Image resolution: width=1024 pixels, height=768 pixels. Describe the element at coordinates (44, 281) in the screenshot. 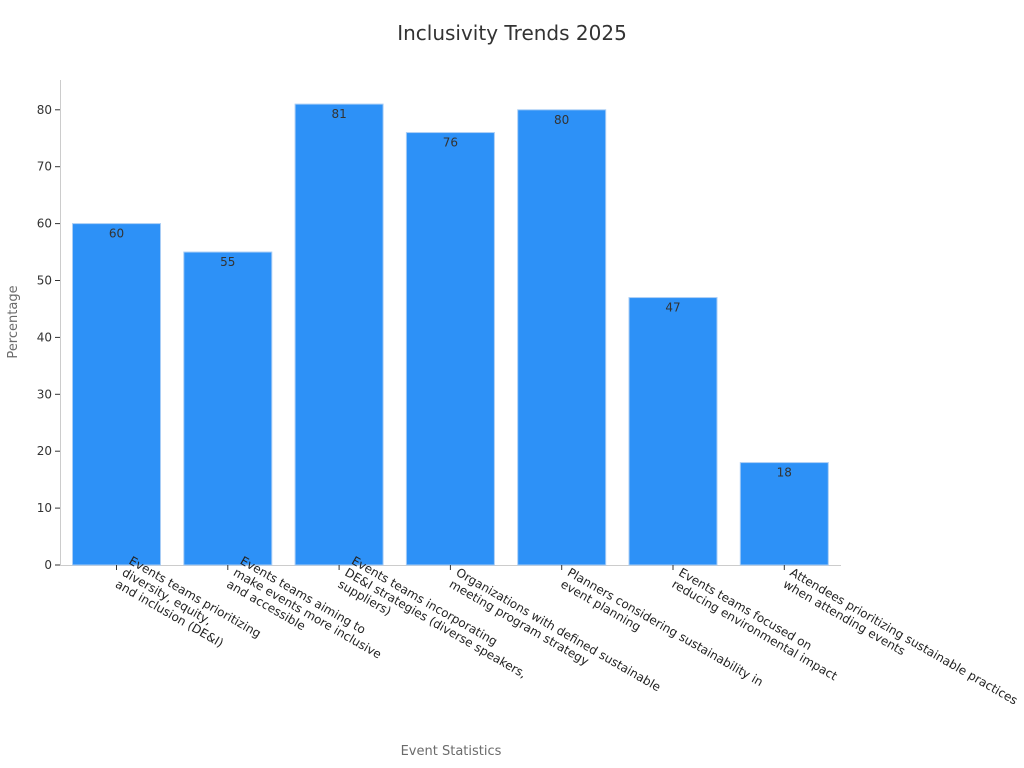

I see `y-tick-label: 50` at that location.